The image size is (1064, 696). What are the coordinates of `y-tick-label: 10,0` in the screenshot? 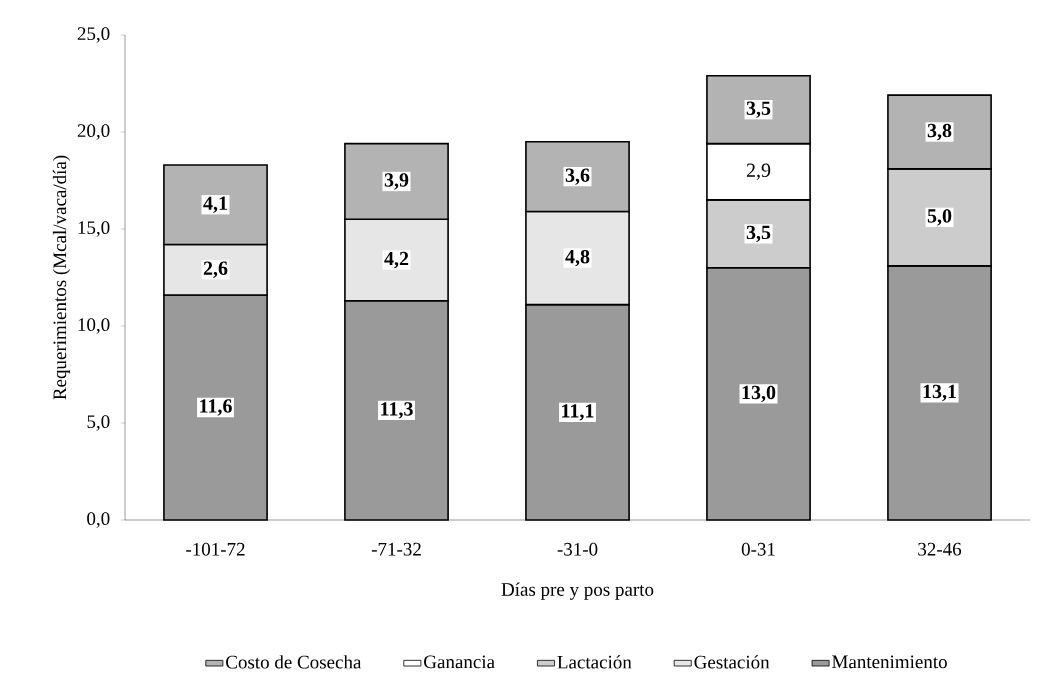 It's located at (94, 326).